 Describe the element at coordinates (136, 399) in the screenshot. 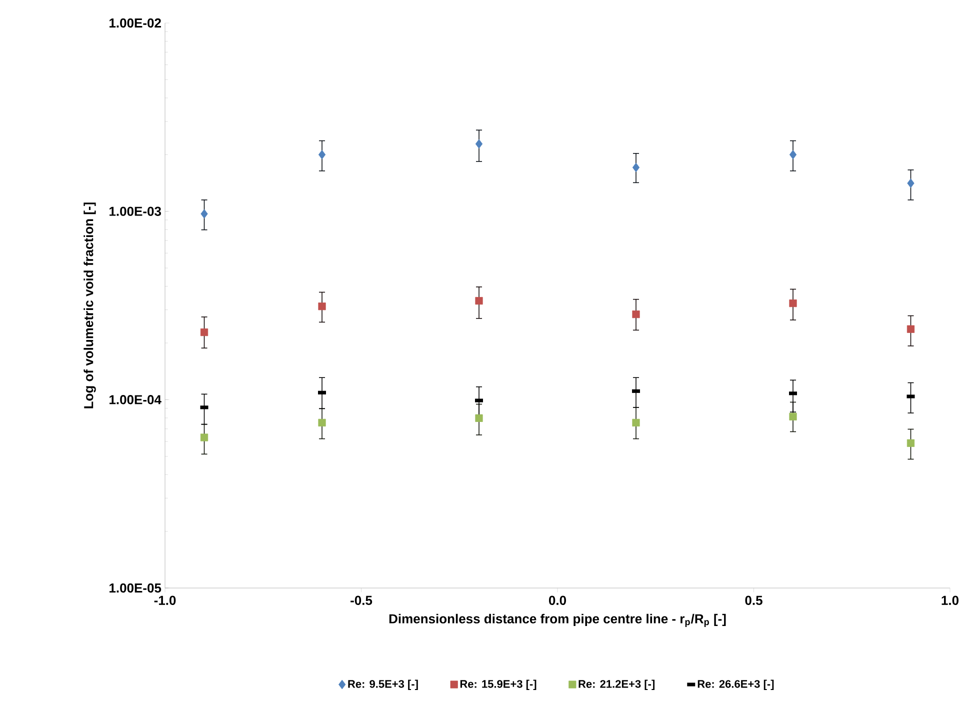

I see `y-tick-label: 1.00E-04` at that location.